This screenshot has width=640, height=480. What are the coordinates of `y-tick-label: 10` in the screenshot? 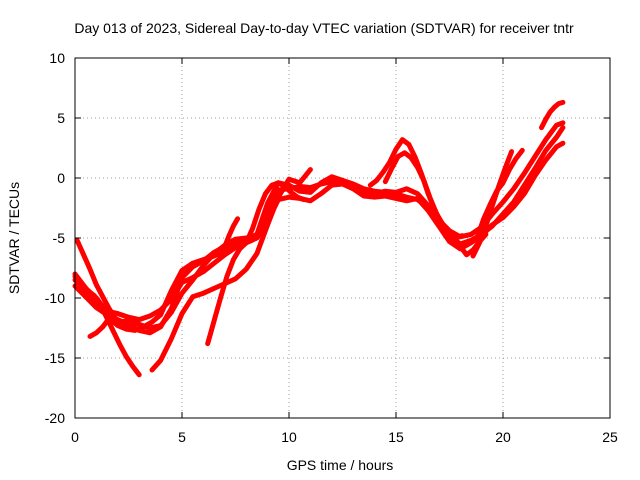 It's located at (57, 58).